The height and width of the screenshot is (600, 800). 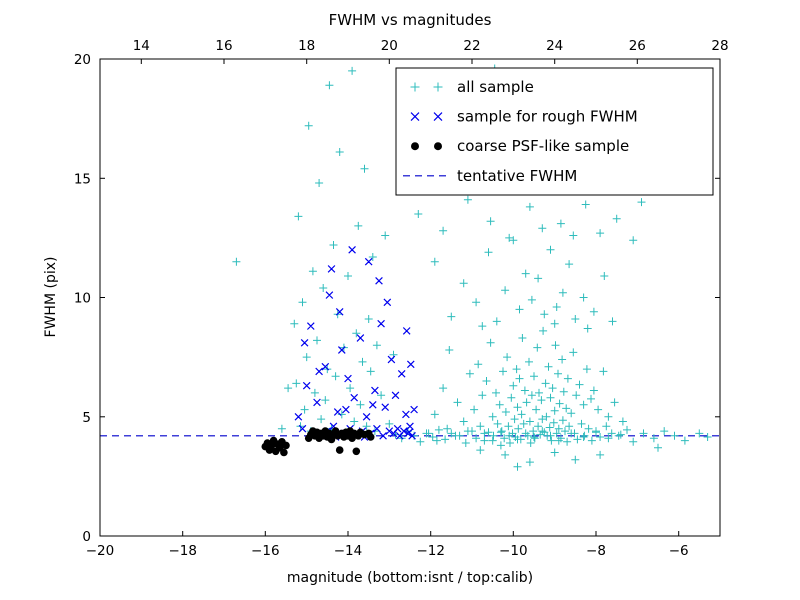 I want to click on x-tick-label-top: 22, so click(x=471, y=46).